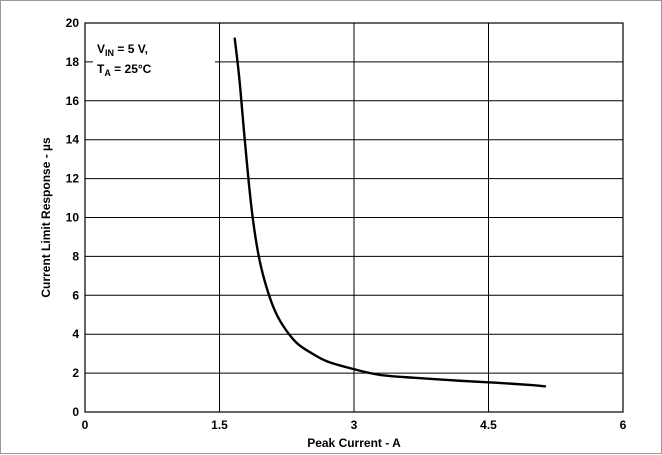 The width and height of the screenshot is (662, 455). What do you see at coordinates (219, 425) in the screenshot?
I see `x-tick-label: 1.5` at bounding box center [219, 425].